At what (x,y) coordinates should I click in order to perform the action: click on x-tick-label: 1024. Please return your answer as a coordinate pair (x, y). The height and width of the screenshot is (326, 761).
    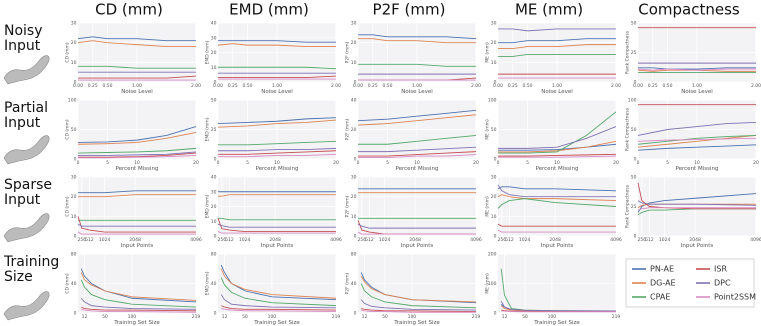
    Looking at the image, I should click on (525, 240).